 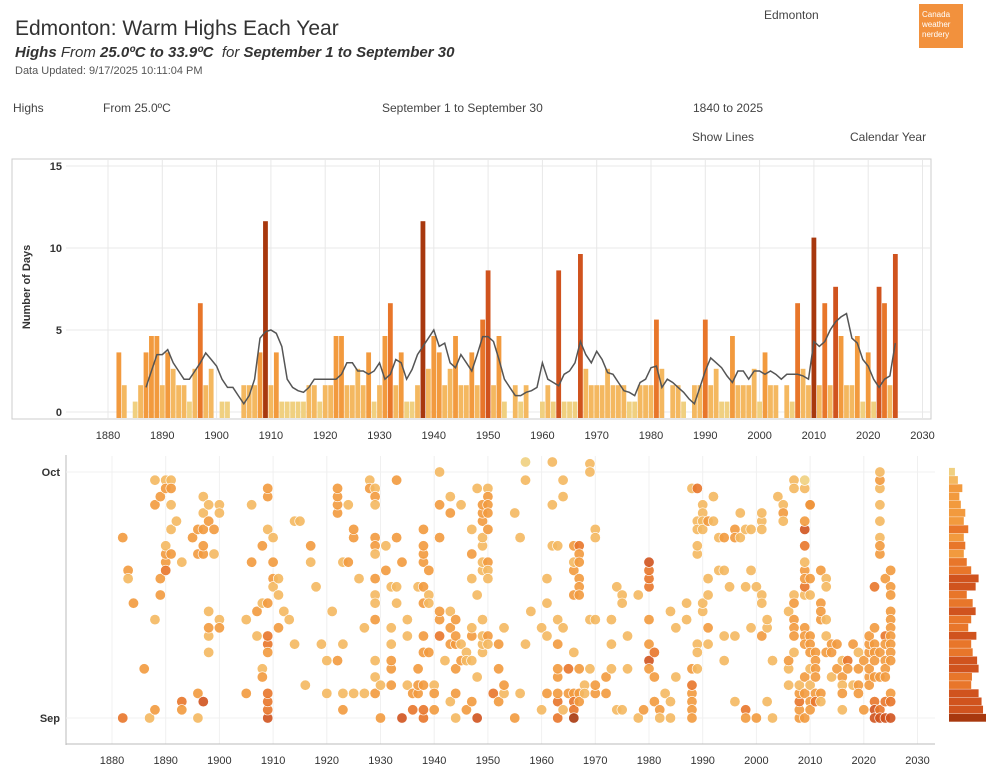 I want to click on filter-show-lines: Show Lines, so click(x=723, y=137).